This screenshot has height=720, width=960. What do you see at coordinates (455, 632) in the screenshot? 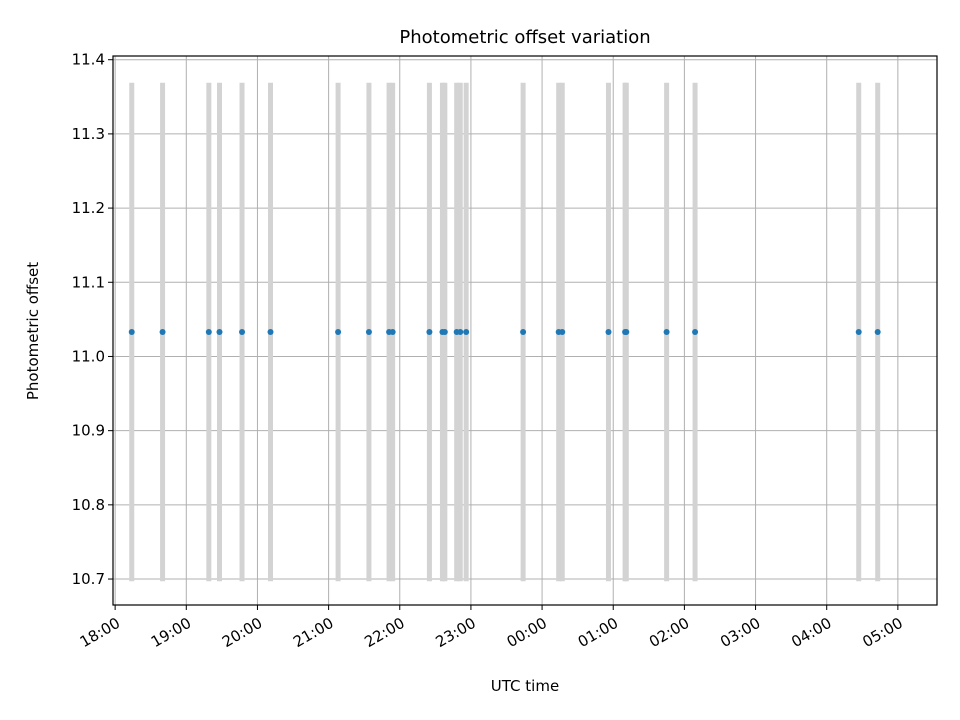
I see `x-tick-label: 23:00` at bounding box center [455, 632].